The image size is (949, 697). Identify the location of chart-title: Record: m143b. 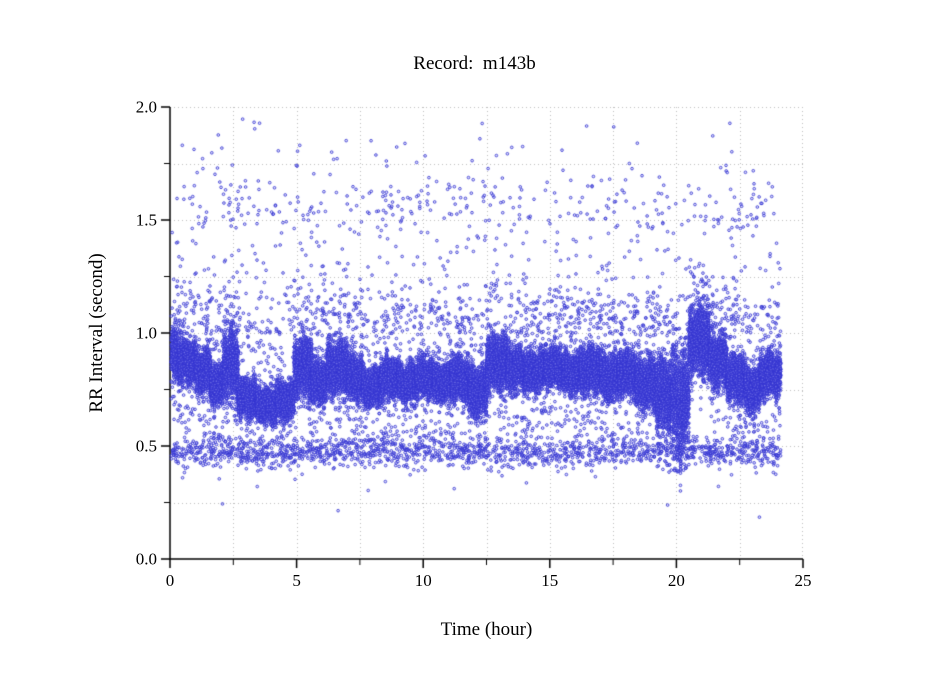
(474, 63).